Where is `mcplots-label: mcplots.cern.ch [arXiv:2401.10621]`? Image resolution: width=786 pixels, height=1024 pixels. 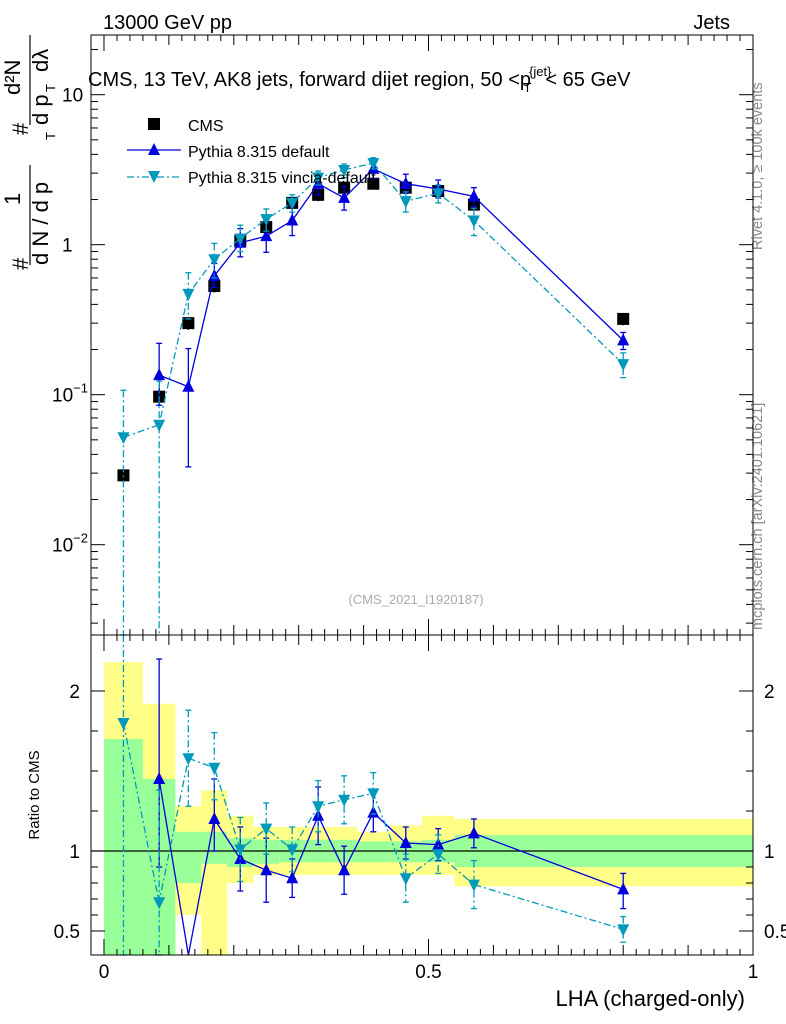 mcplots-label: mcplots.cern.ch [arXiv:2401.10621] is located at coordinates (758, 516).